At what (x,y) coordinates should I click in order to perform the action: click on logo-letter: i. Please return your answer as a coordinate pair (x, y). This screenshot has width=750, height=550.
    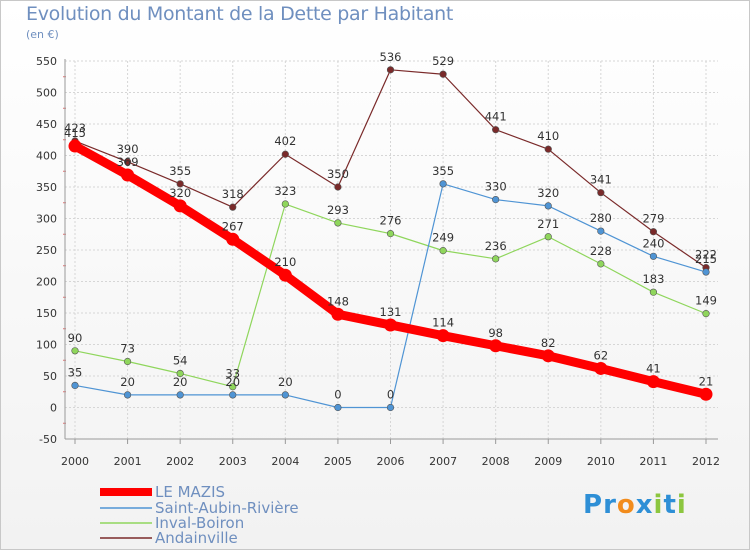
    Looking at the image, I should click on (681, 505).